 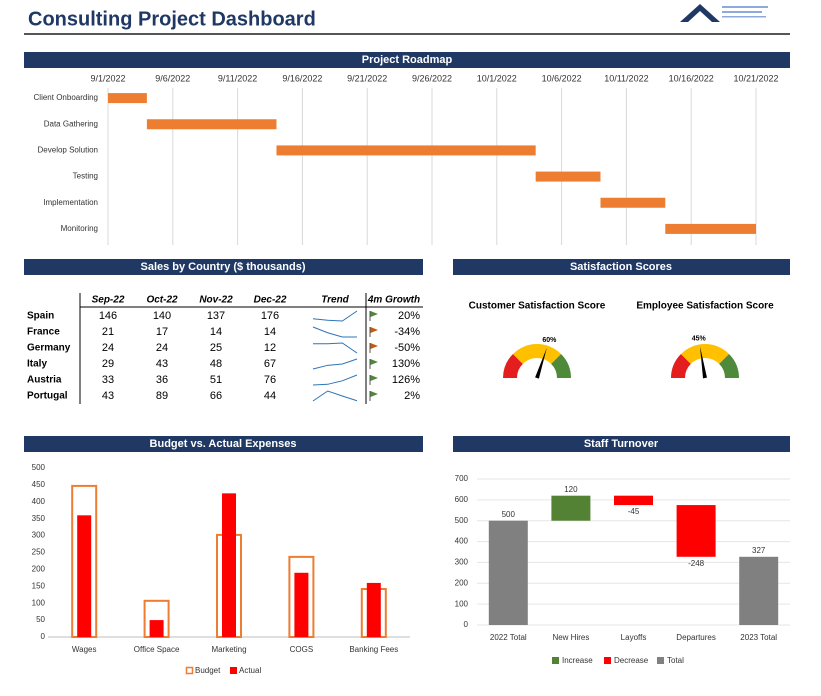 I want to click on cell: 44, so click(x=270, y=396).